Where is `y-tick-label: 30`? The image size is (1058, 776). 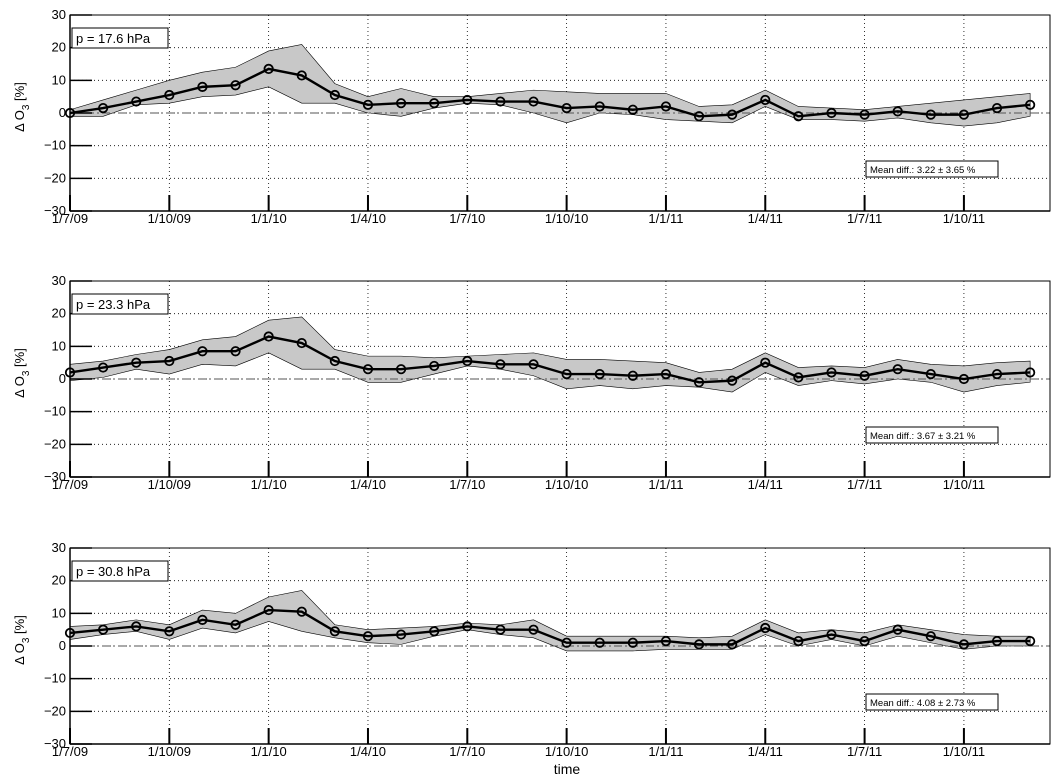
y-tick-label: 30 is located at coordinates (59, 547).